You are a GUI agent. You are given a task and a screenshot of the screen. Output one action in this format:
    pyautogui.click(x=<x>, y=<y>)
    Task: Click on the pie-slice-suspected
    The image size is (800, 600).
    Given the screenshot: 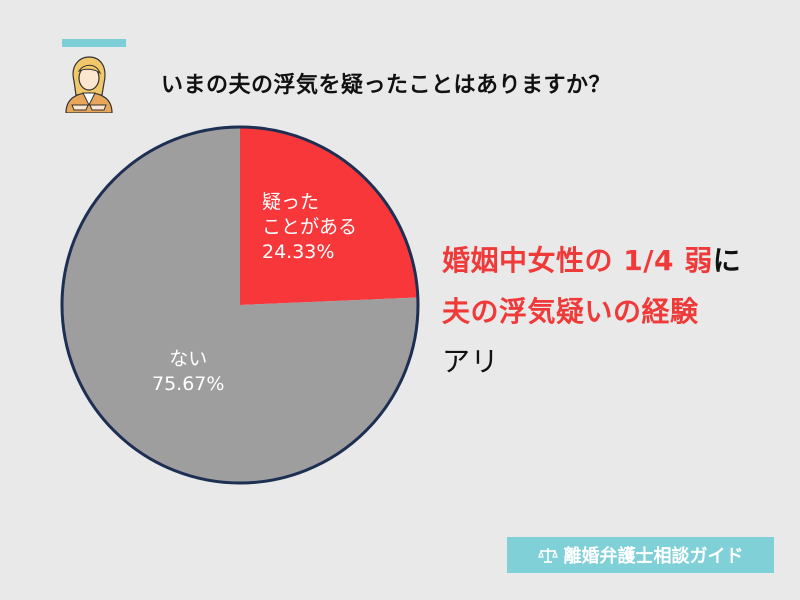 What is the action you would take?
    pyautogui.click(x=329, y=216)
    